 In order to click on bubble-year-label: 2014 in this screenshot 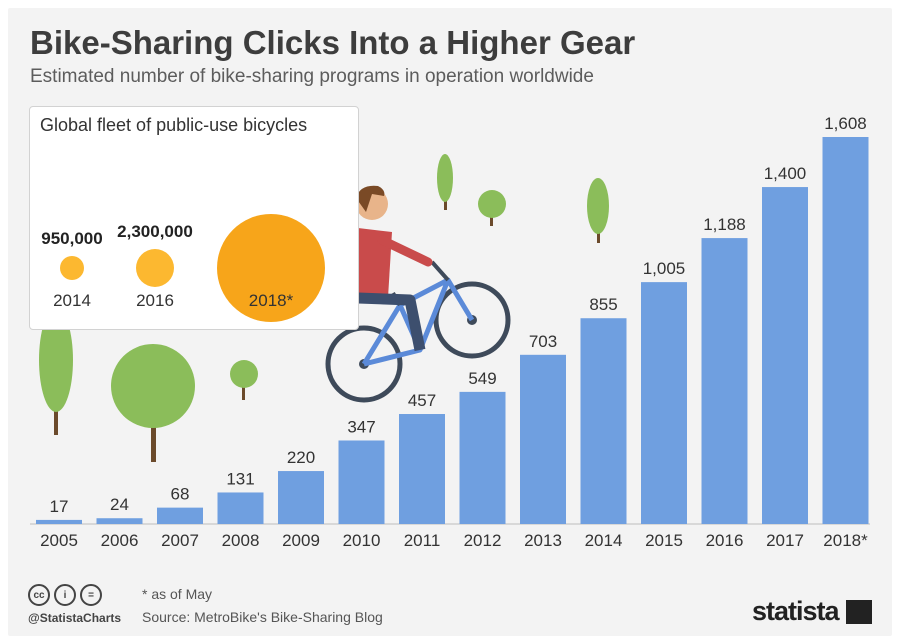, I will do `click(72, 300)`.